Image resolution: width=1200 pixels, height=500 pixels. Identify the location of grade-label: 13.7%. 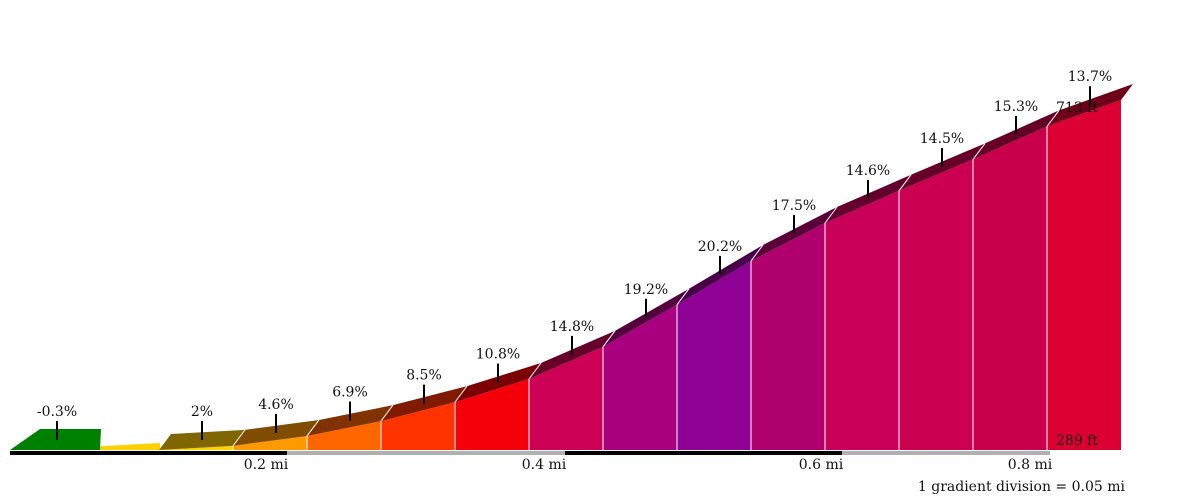
(1090, 77).